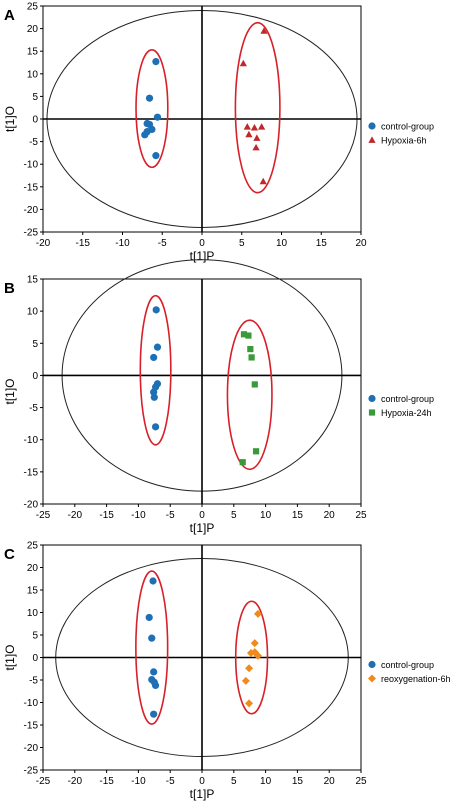 The image size is (459, 805). I want to click on legend-label: reoxygenation-6h, so click(416, 679).